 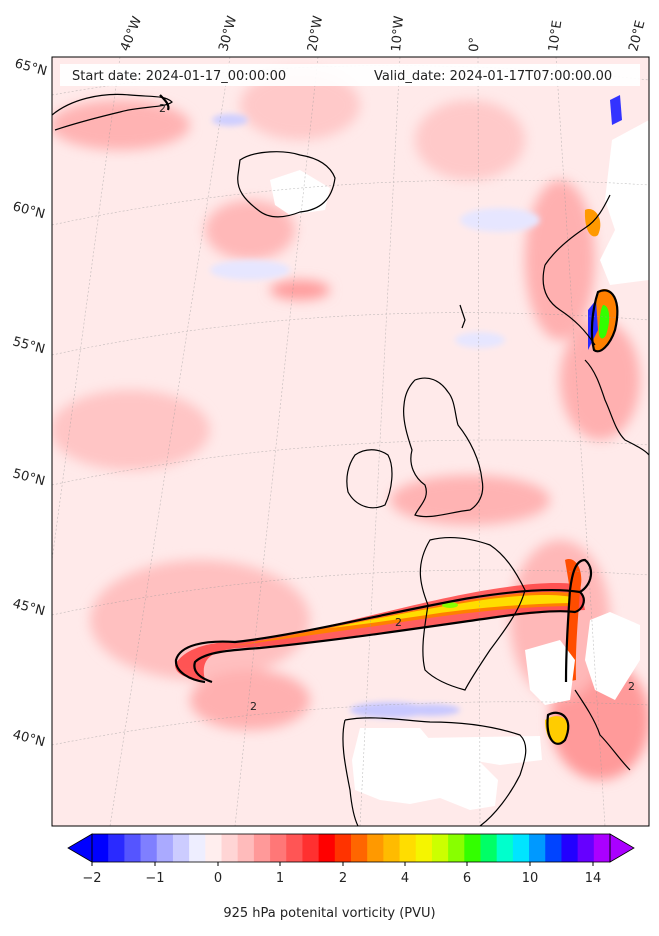 I want to click on coastline-ireland, so click(x=369, y=479).